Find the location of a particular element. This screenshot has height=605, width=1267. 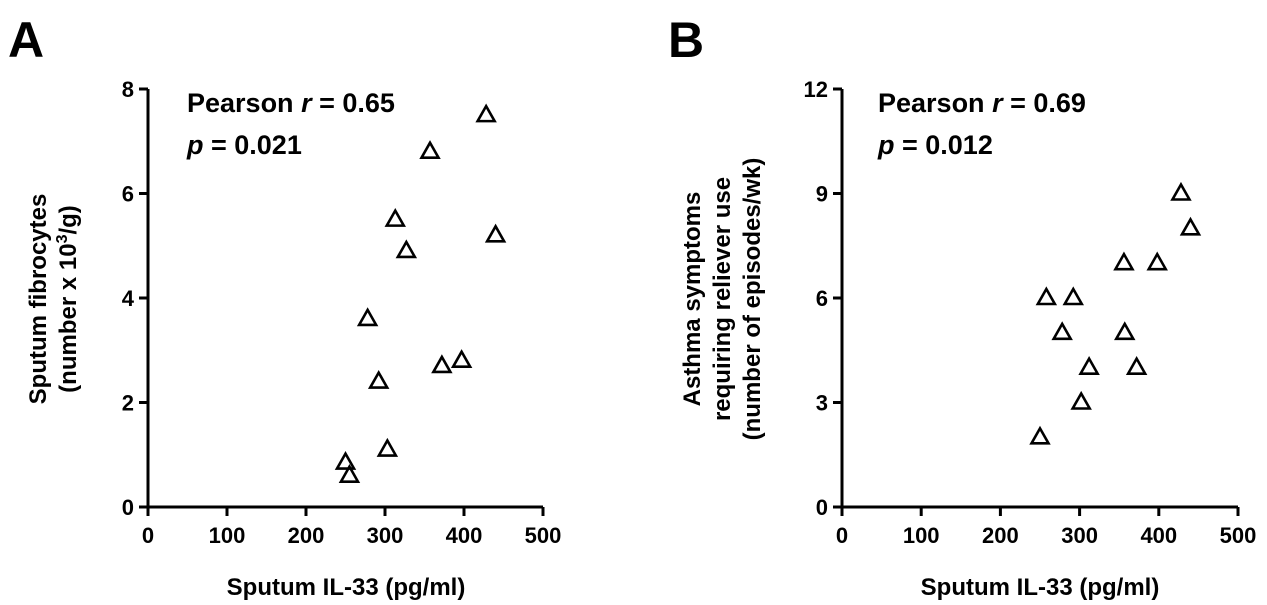

panel-label-b: B is located at coordinates (686, 40).